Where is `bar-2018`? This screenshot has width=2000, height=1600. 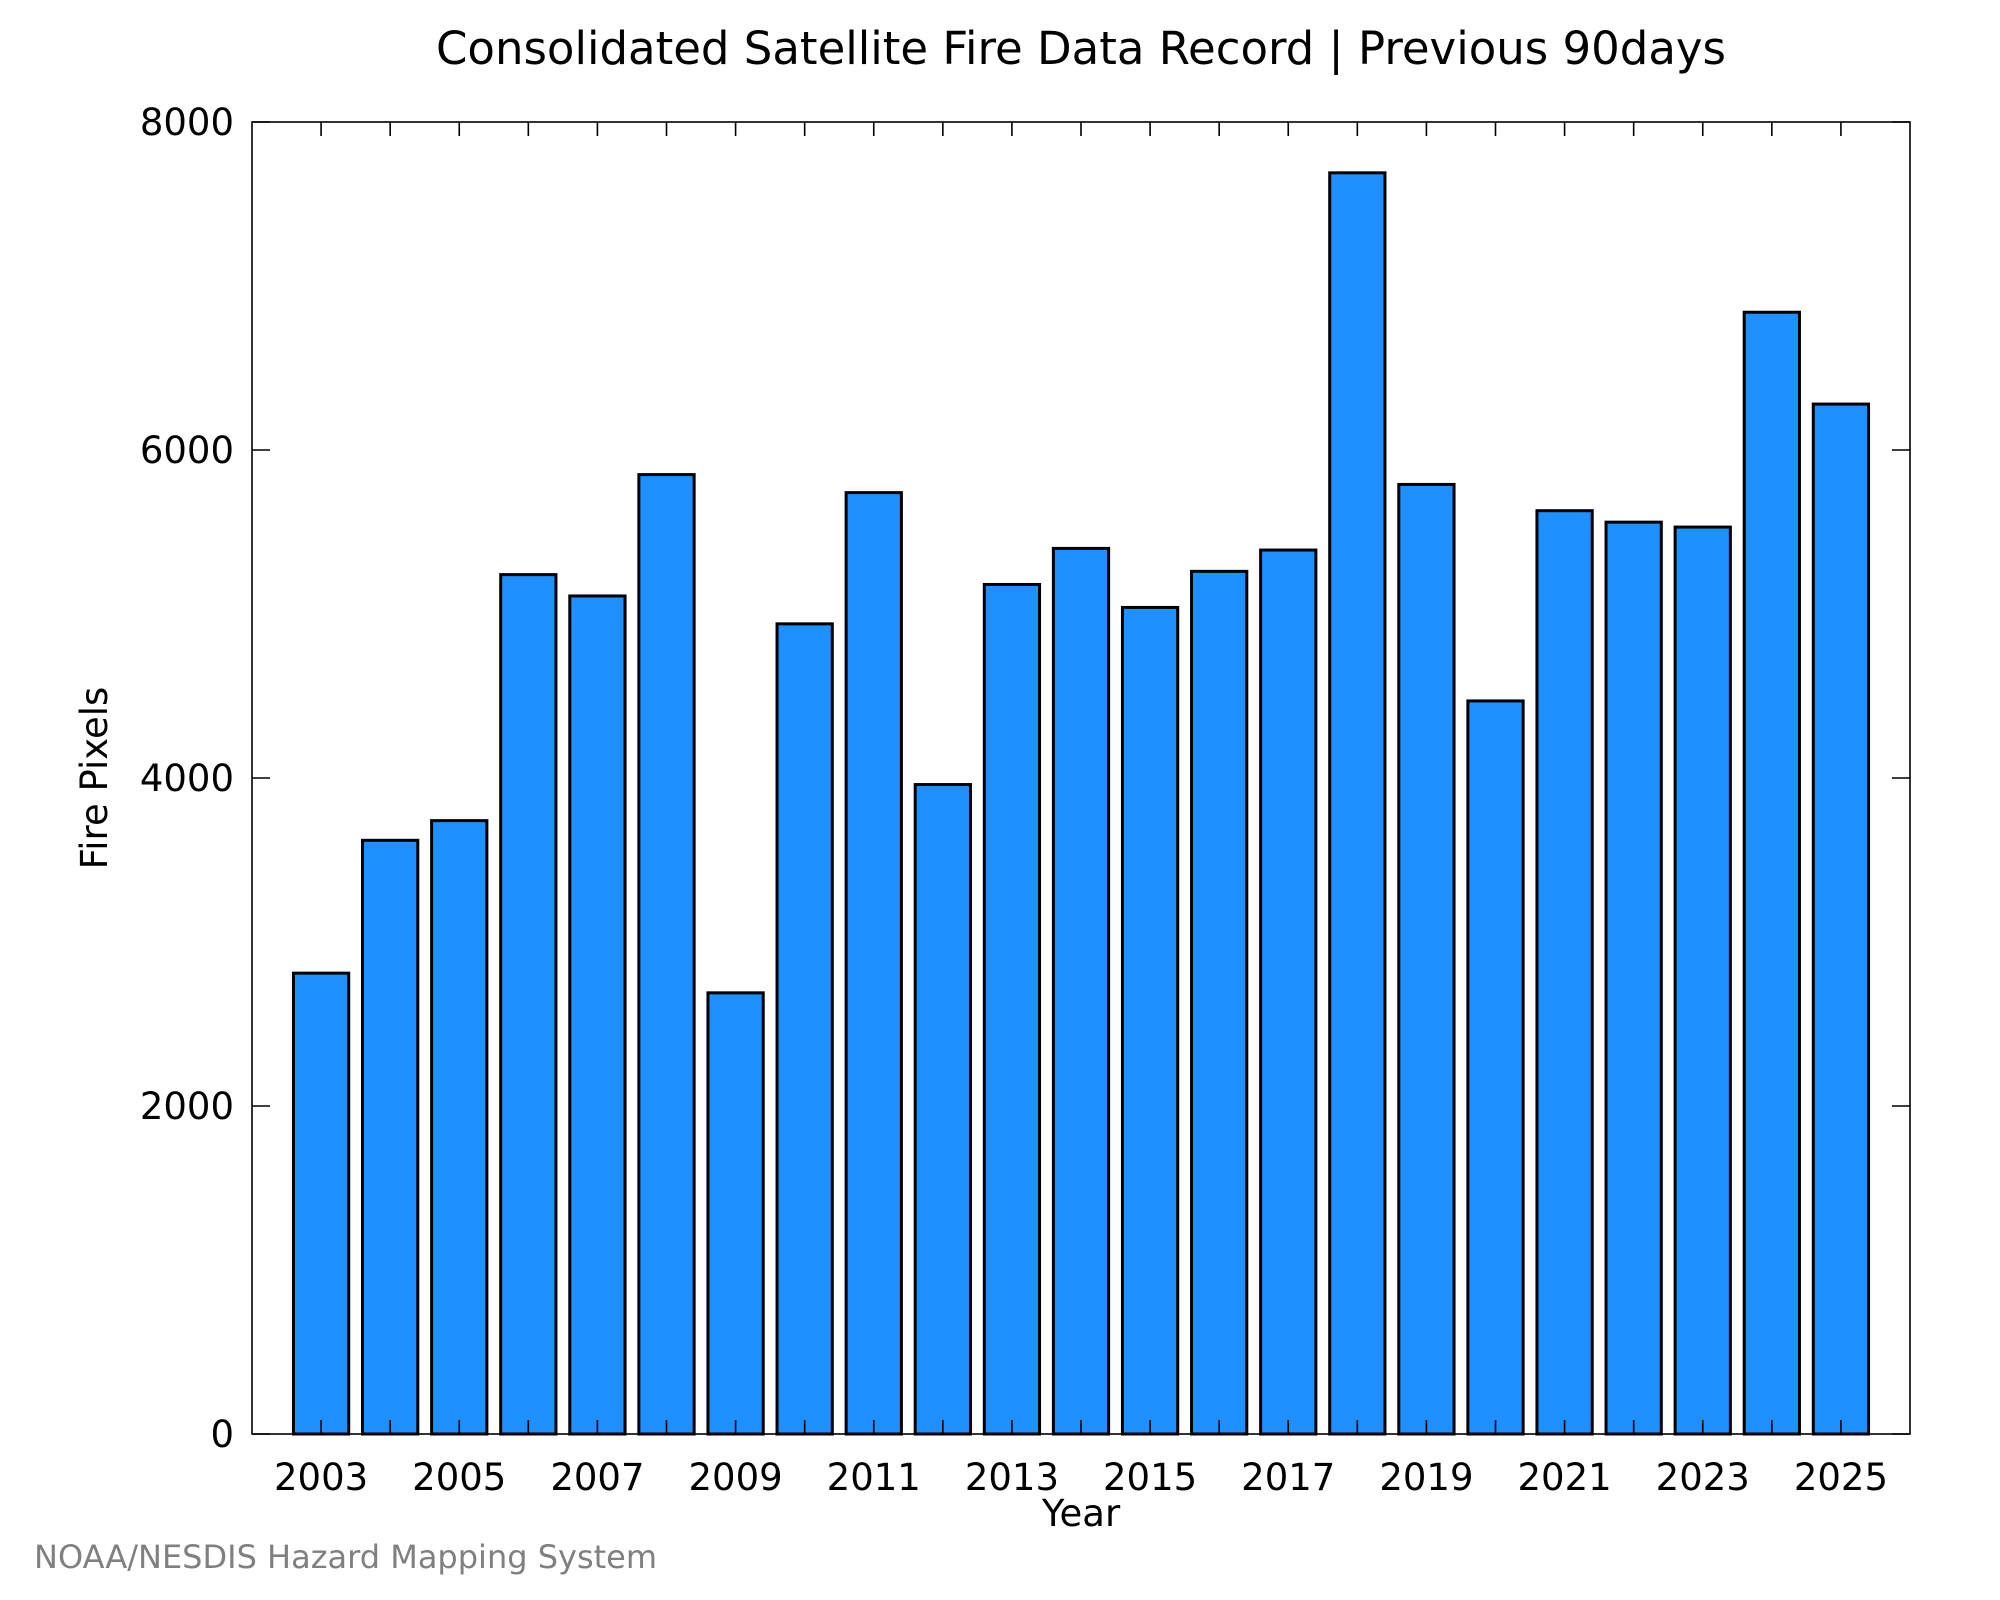
bar-2018 is located at coordinates (1357, 803).